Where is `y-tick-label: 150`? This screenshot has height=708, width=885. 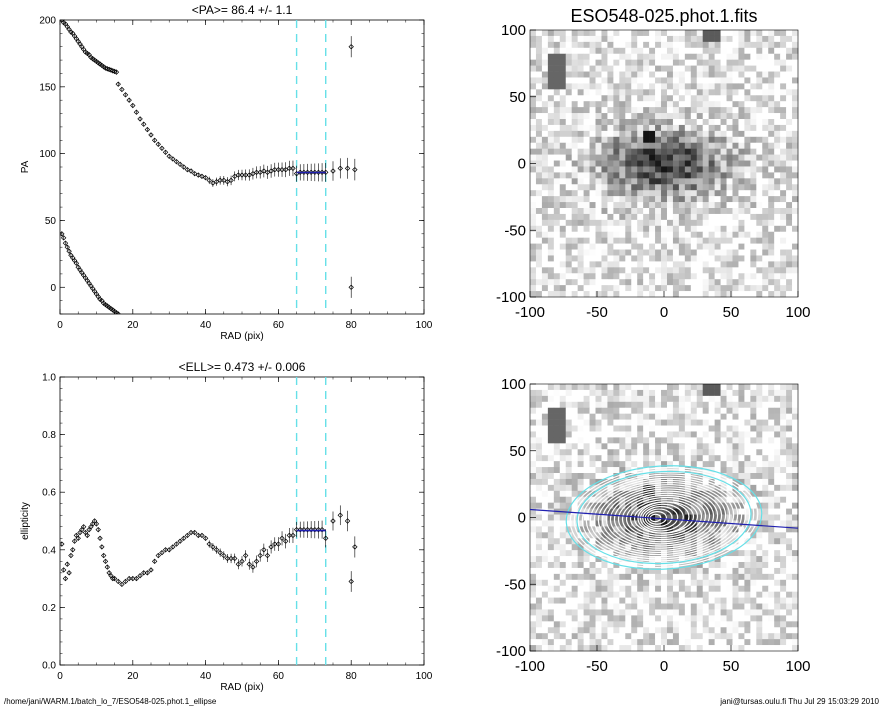
y-tick-label: 150 is located at coordinates (47, 87).